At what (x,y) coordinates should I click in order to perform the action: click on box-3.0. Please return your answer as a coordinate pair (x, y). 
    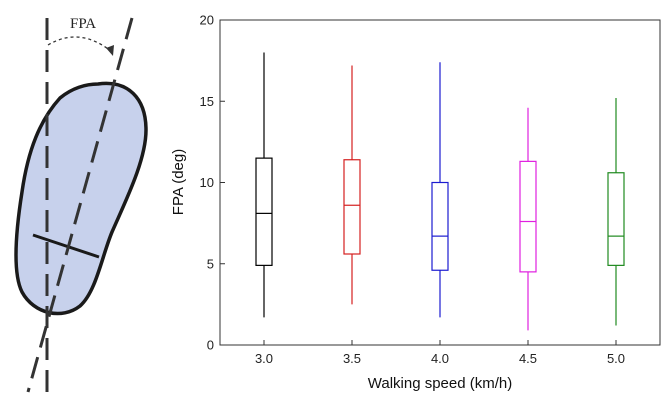
    Looking at the image, I should click on (264, 185).